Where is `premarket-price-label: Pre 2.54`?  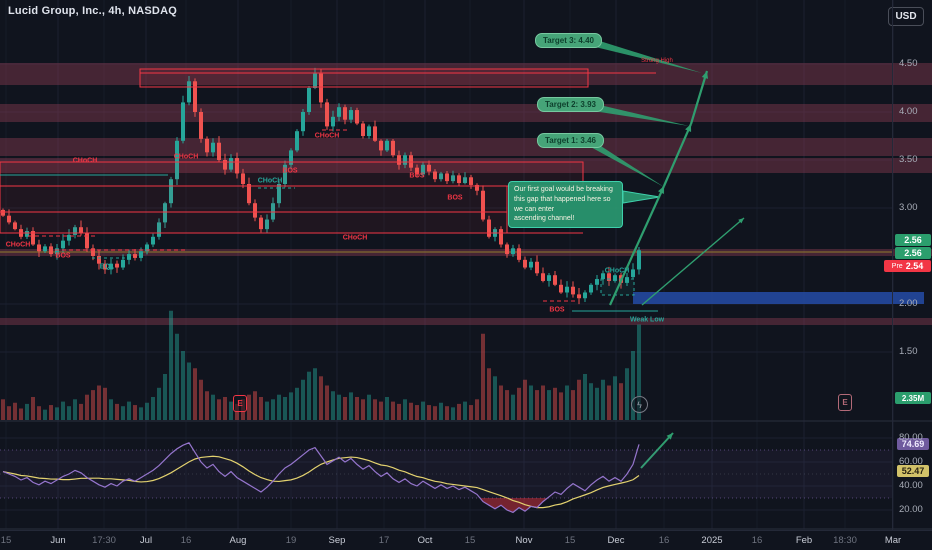
premarket-price-label: Pre 2.54 is located at coordinates (907, 266).